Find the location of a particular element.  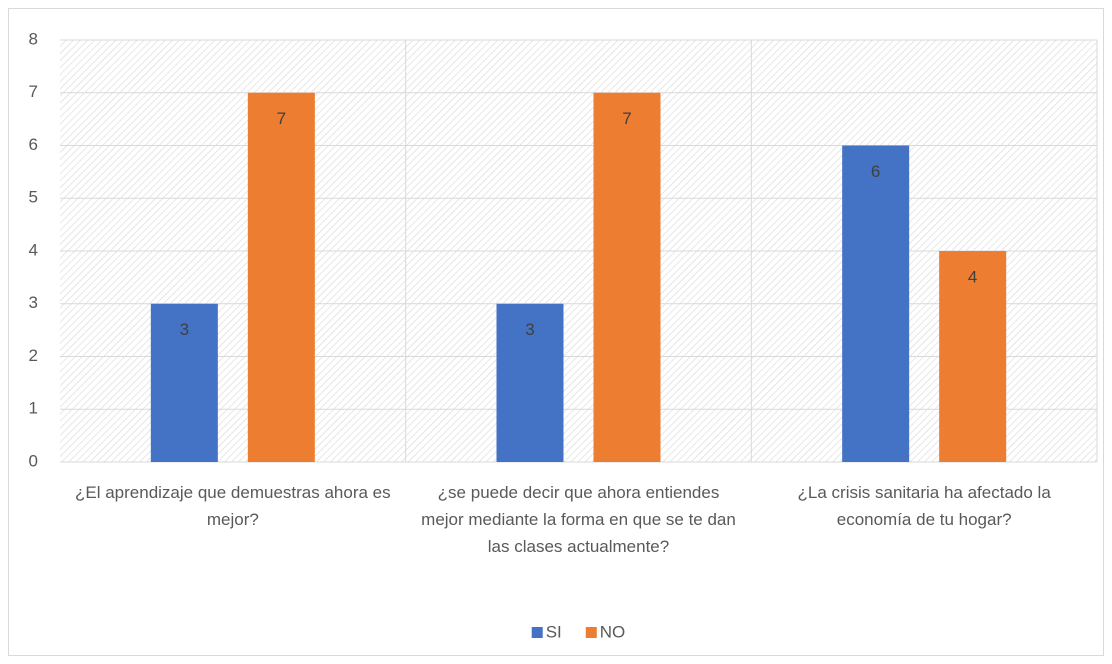

x-tick-label-line: ¿El aprendizaje que demuestras ahora es is located at coordinates (233, 492).